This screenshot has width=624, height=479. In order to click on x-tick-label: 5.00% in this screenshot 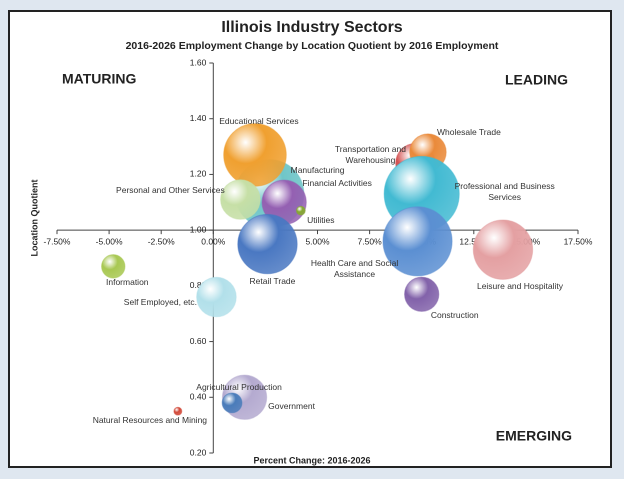, I will do `click(317, 241)`.